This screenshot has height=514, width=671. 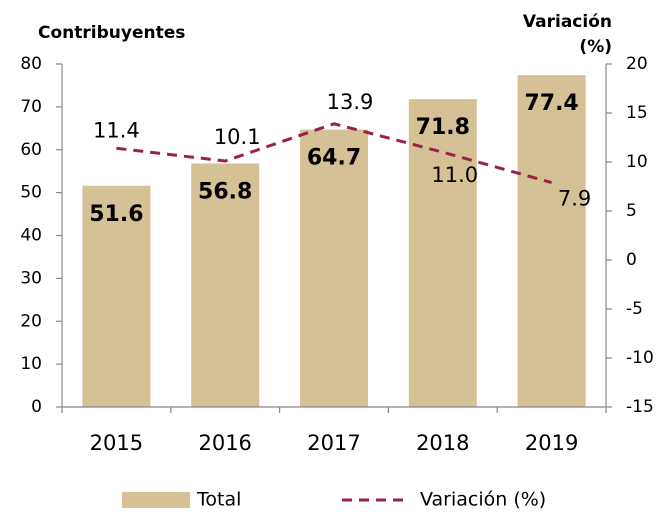 I want to click on bar-label: 64.7, so click(x=334, y=158).